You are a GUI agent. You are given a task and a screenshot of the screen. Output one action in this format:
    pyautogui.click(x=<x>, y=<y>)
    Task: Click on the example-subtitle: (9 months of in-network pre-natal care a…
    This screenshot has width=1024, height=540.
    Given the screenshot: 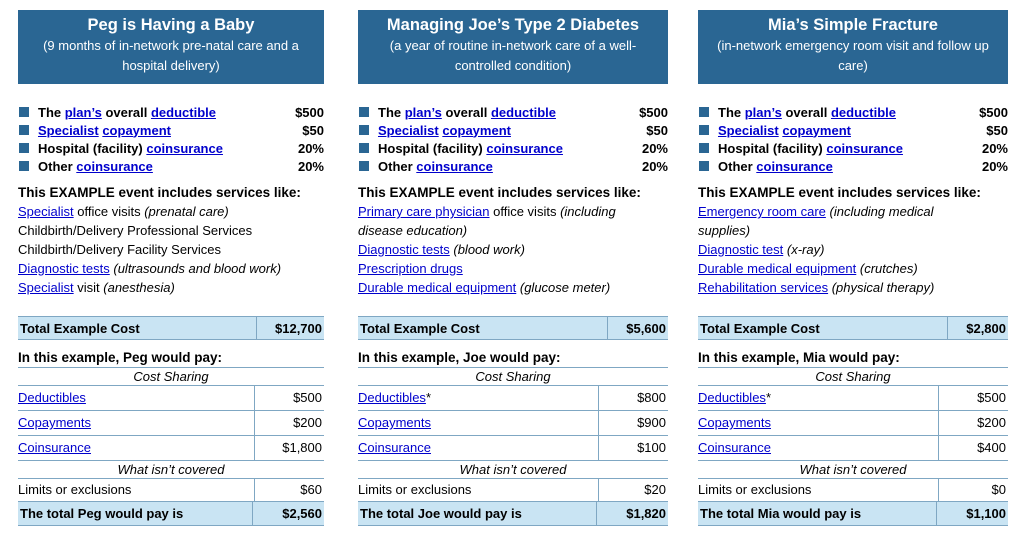 What is the action you would take?
    pyautogui.click(x=171, y=55)
    